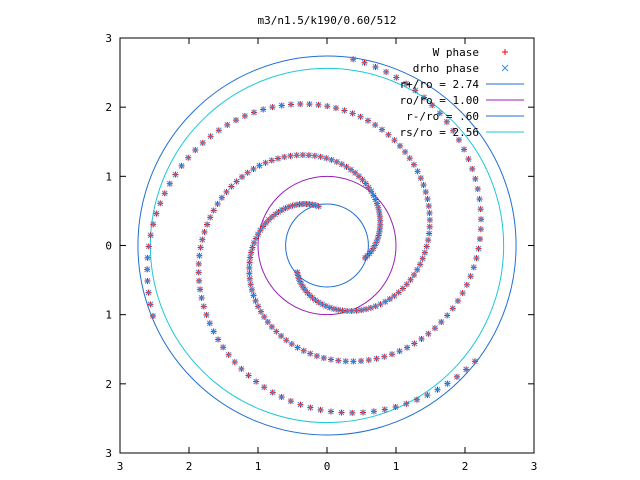  Describe the element at coordinates (505, 68) in the screenshot. I see `legend-key` at that location.